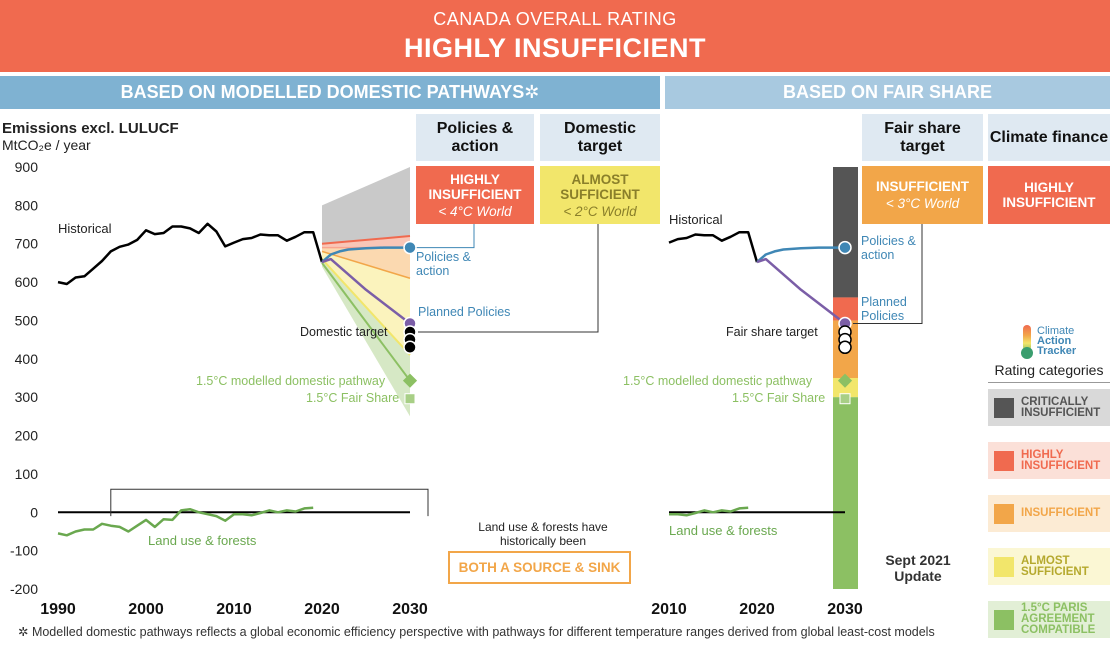  What do you see at coordinates (46, 145) in the screenshot?
I see `y-axis-unit: MtCO₂e / year` at bounding box center [46, 145].